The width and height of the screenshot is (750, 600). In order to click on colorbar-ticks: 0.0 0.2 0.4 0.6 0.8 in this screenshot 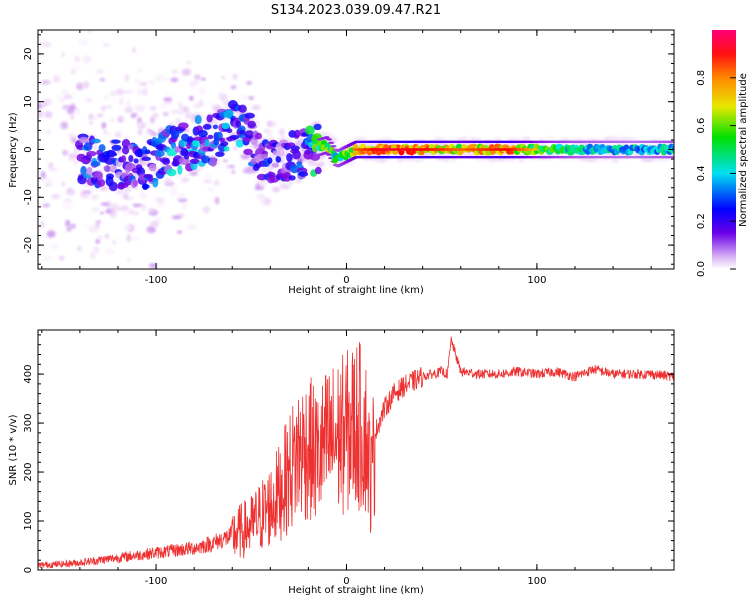, I will do `click(716, 173)`.